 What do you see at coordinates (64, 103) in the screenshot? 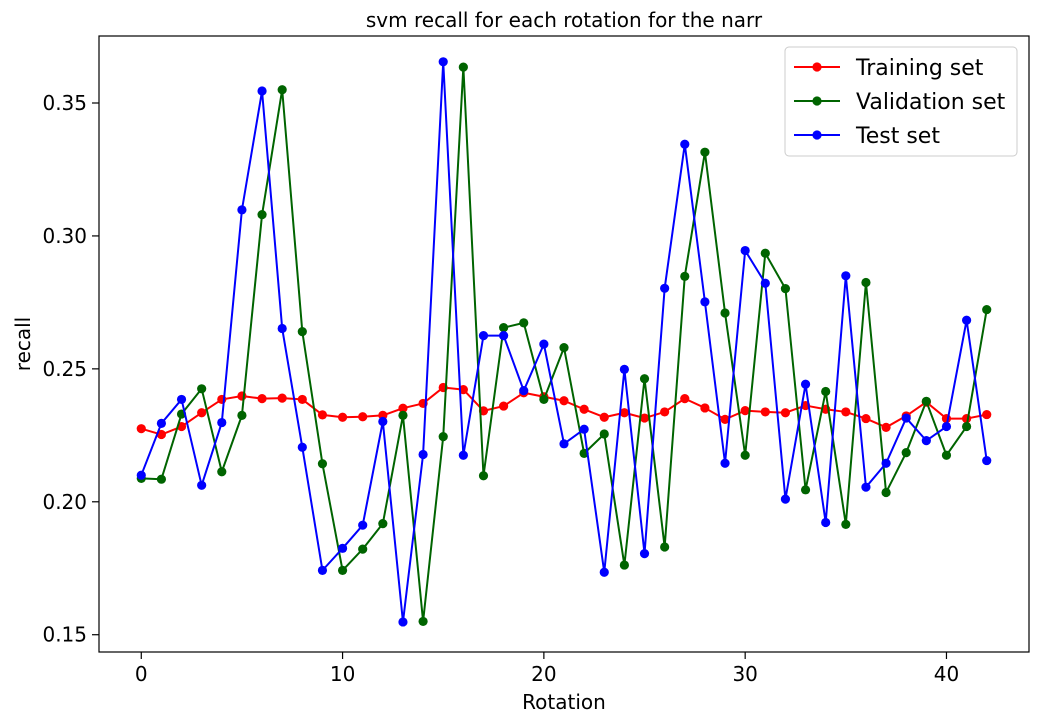
I see `y-tick-label: 0.35` at bounding box center [64, 103].